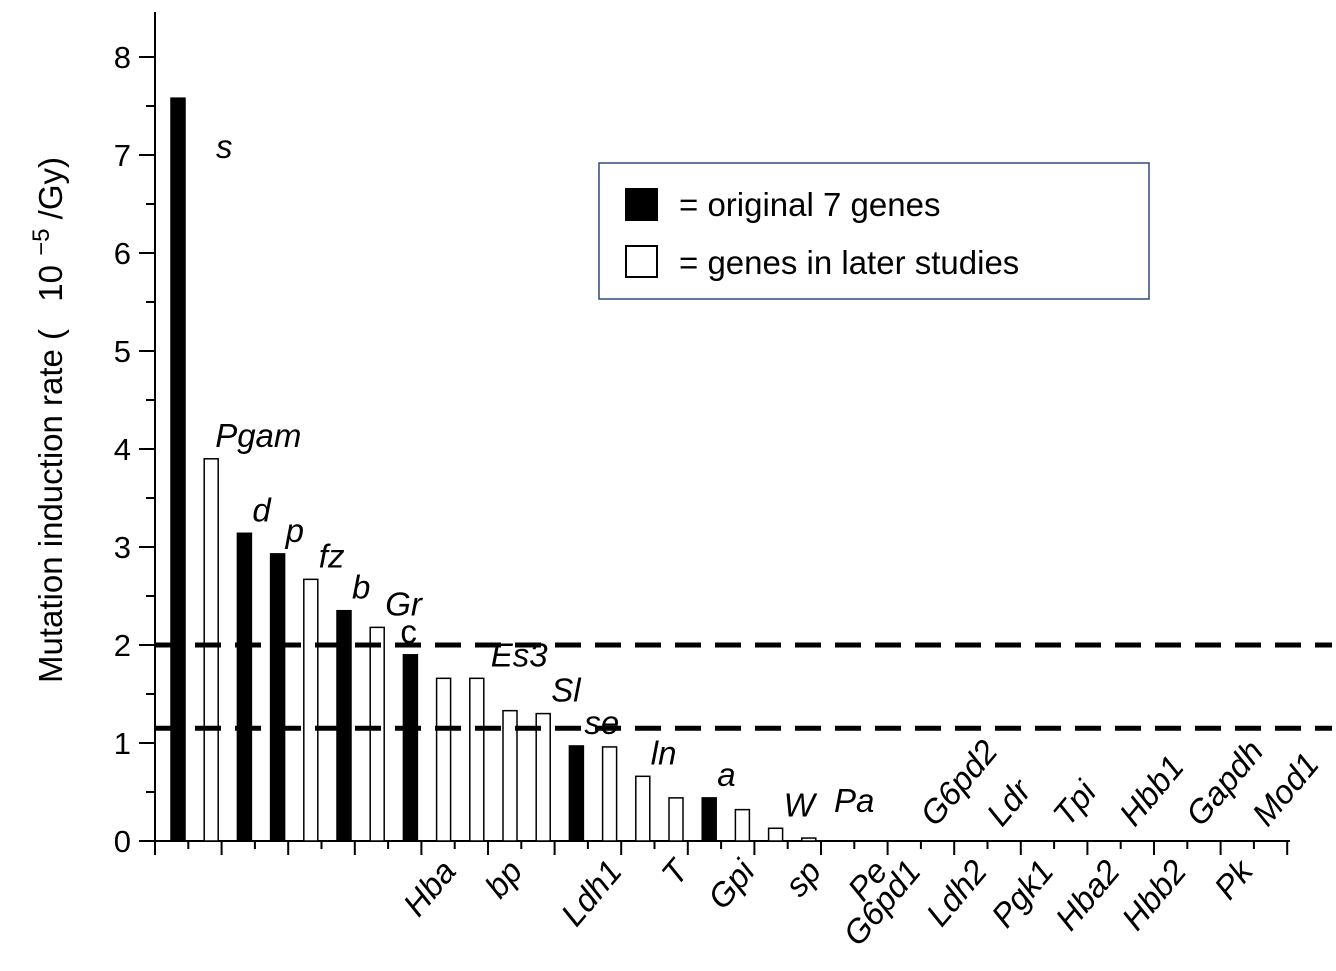 This screenshot has height=971, width=1336. Describe the element at coordinates (510, 775) in the screenshot. I see `bar-bp` at that location.